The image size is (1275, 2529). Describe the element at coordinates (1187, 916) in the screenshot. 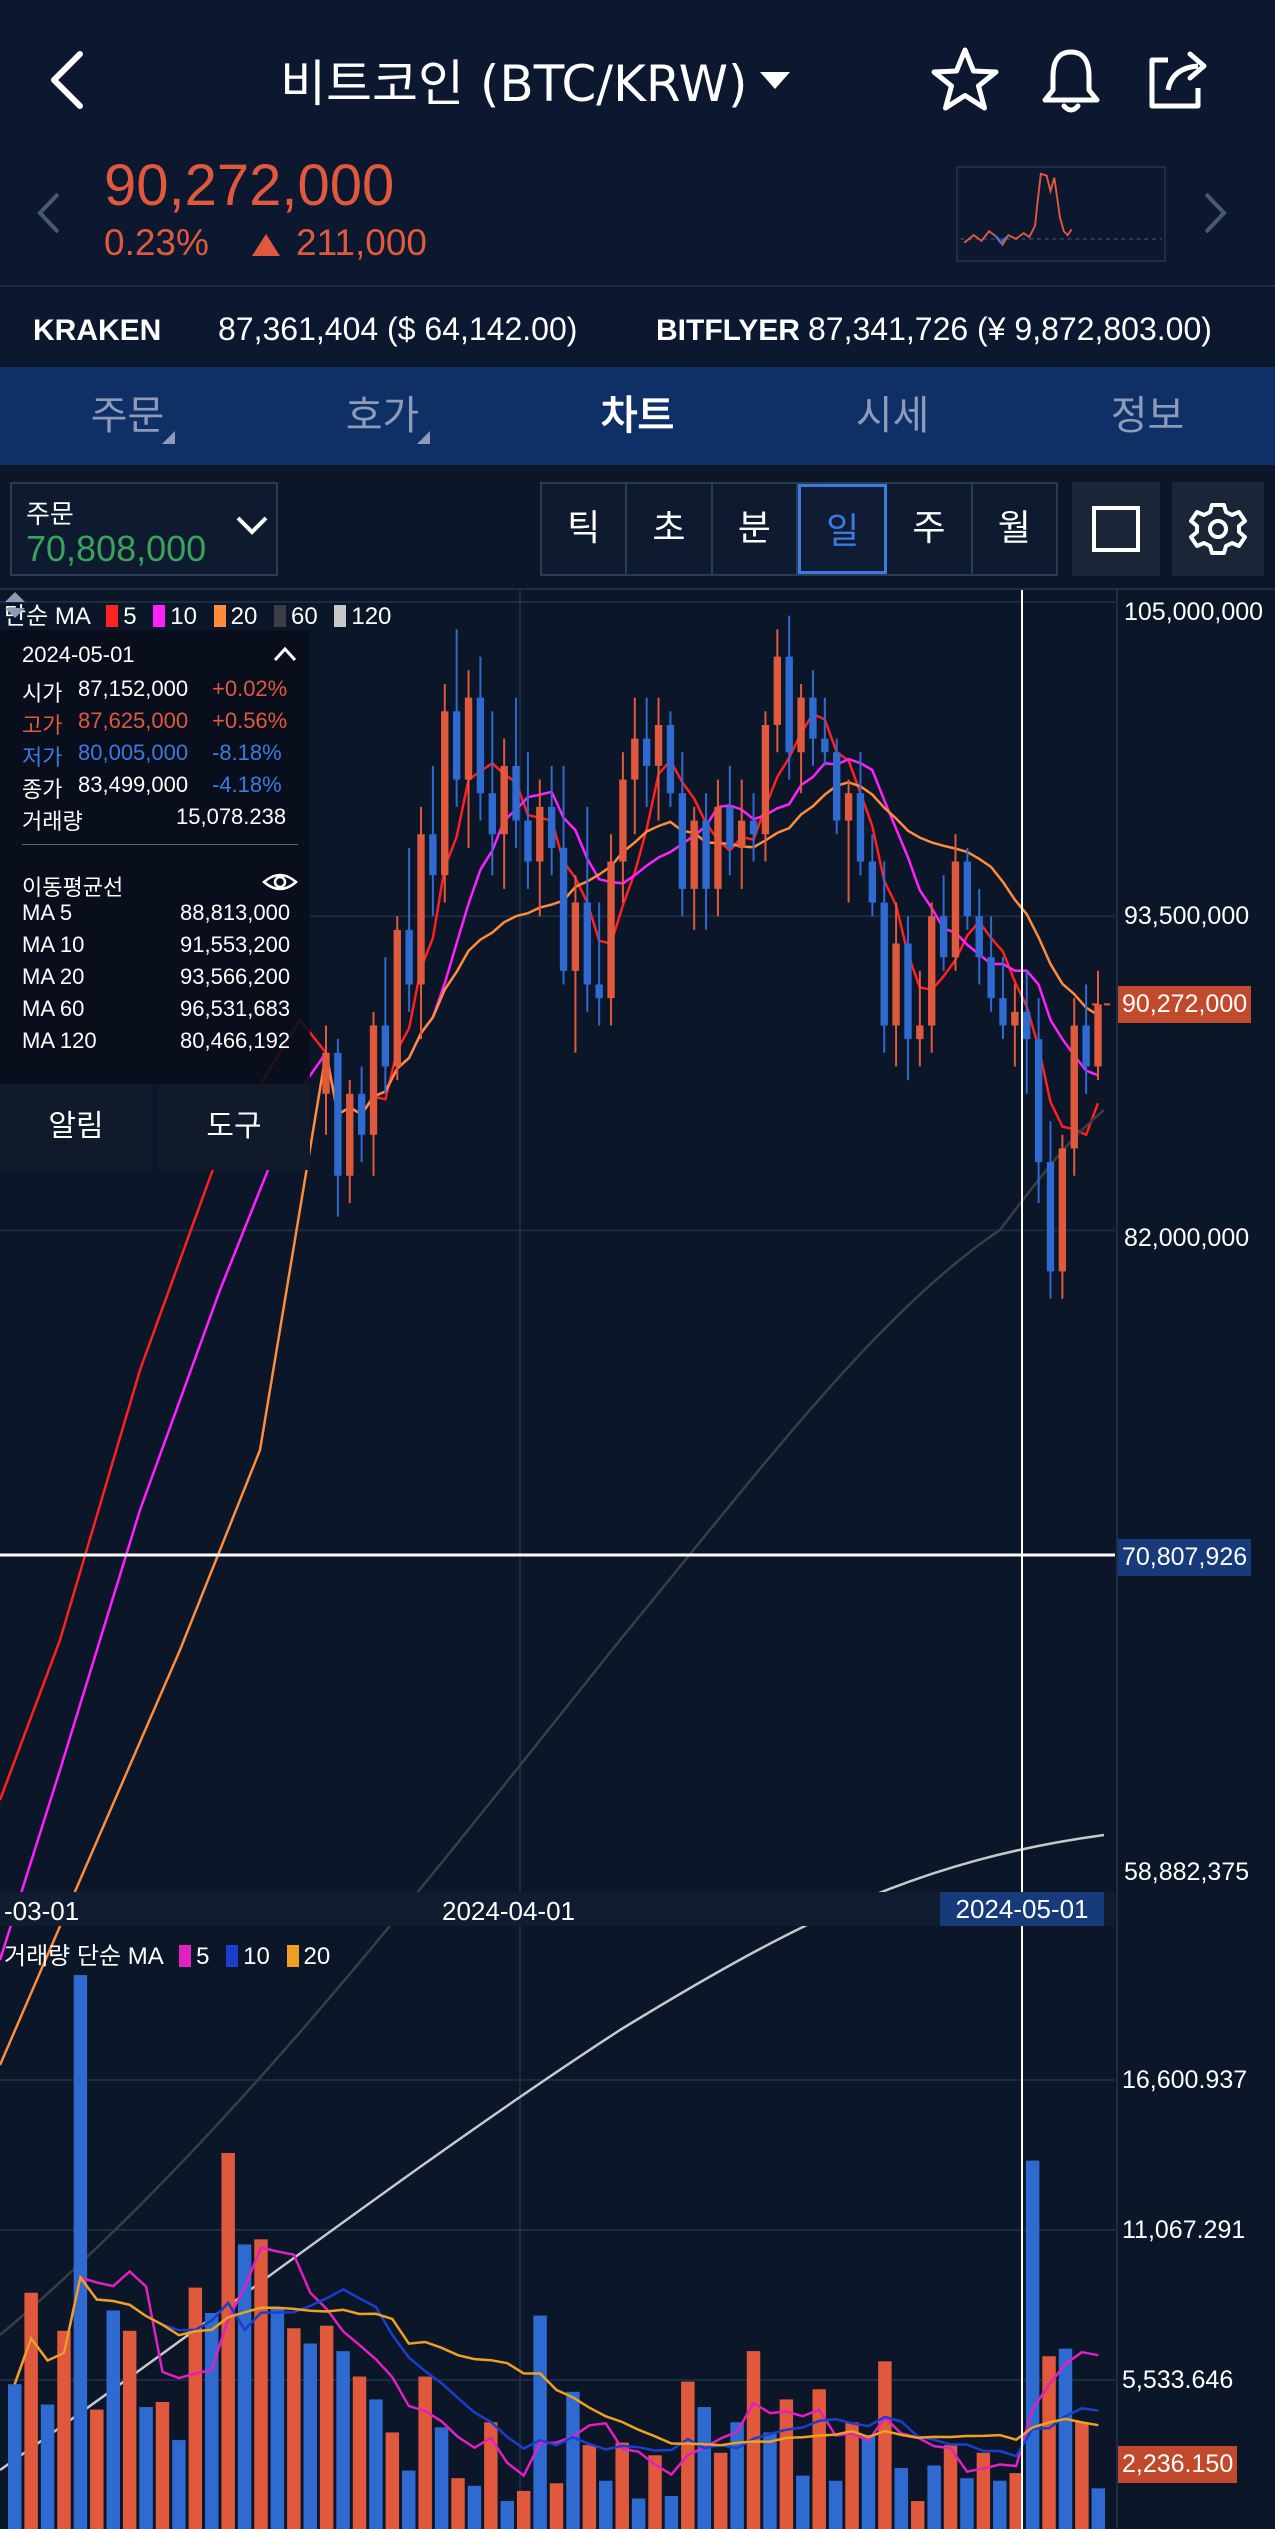

I see `price-axis-label: 93,500,000` at that location.